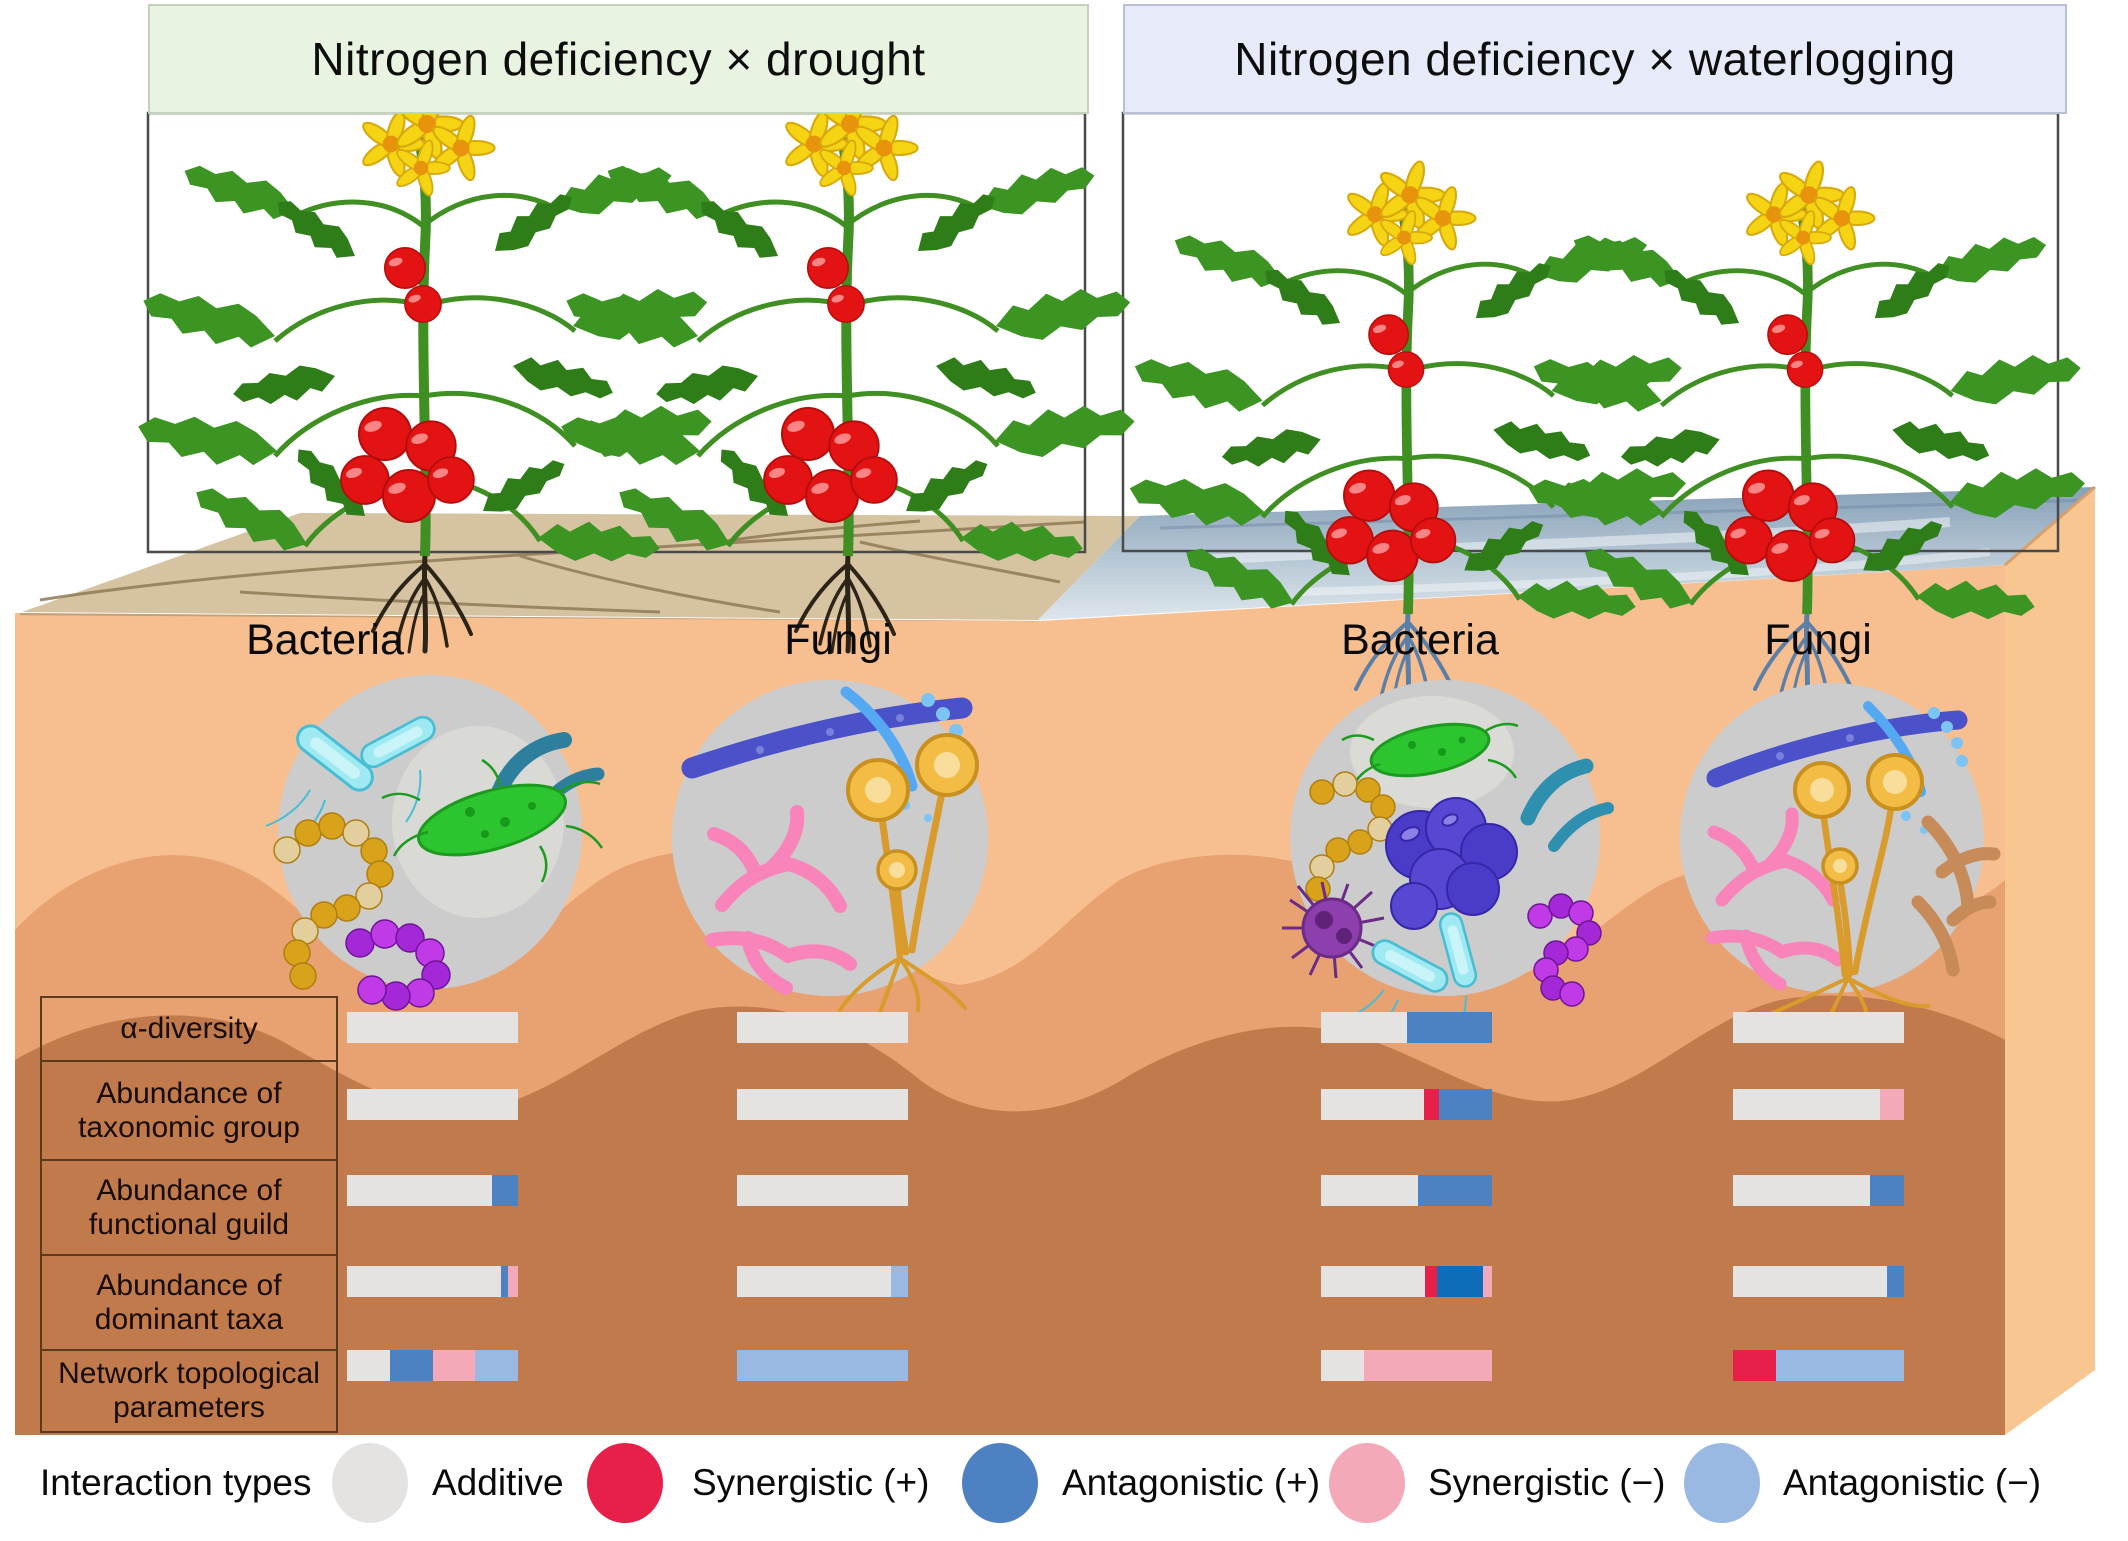 The height and width of the screenshot is (1541, 2128). I want to click on table-row-functional-guild: Abundance of functional guild, so click(189, 1207).